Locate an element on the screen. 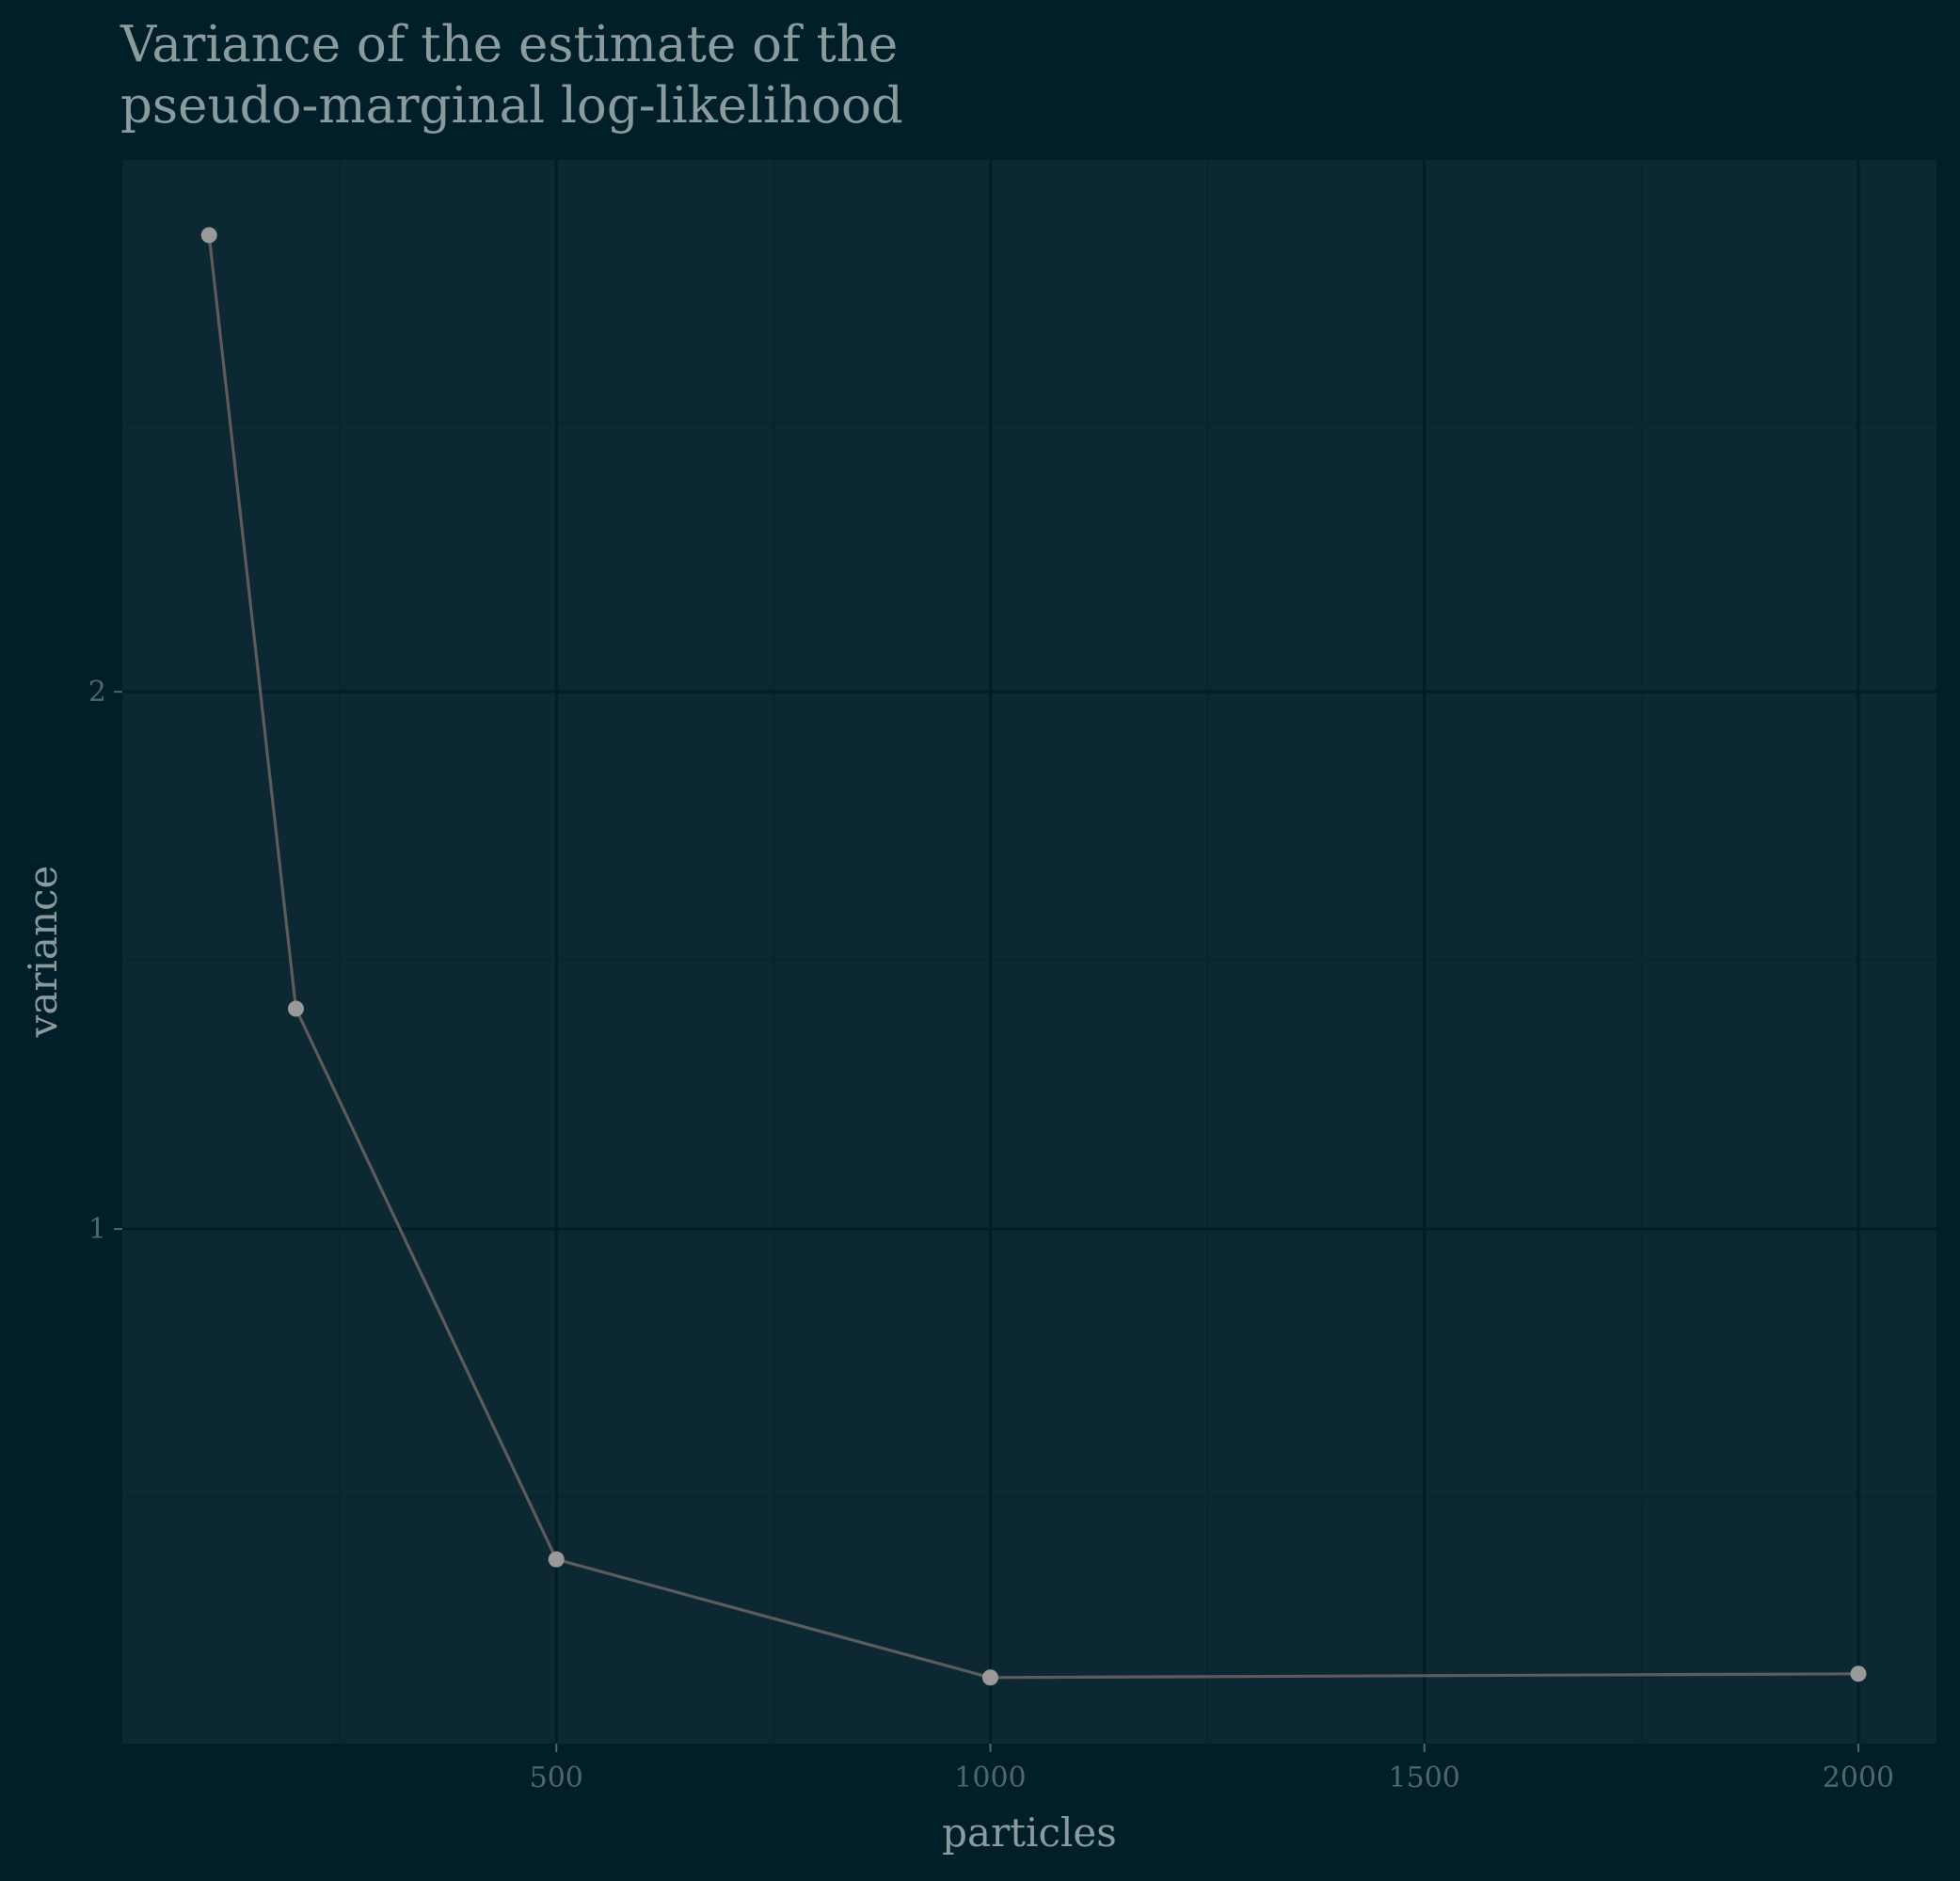 Image resolution: width=1960 pixels, height=1881 pixels. x-tick-label: 2000 is located at coordinates (1858, 1777).